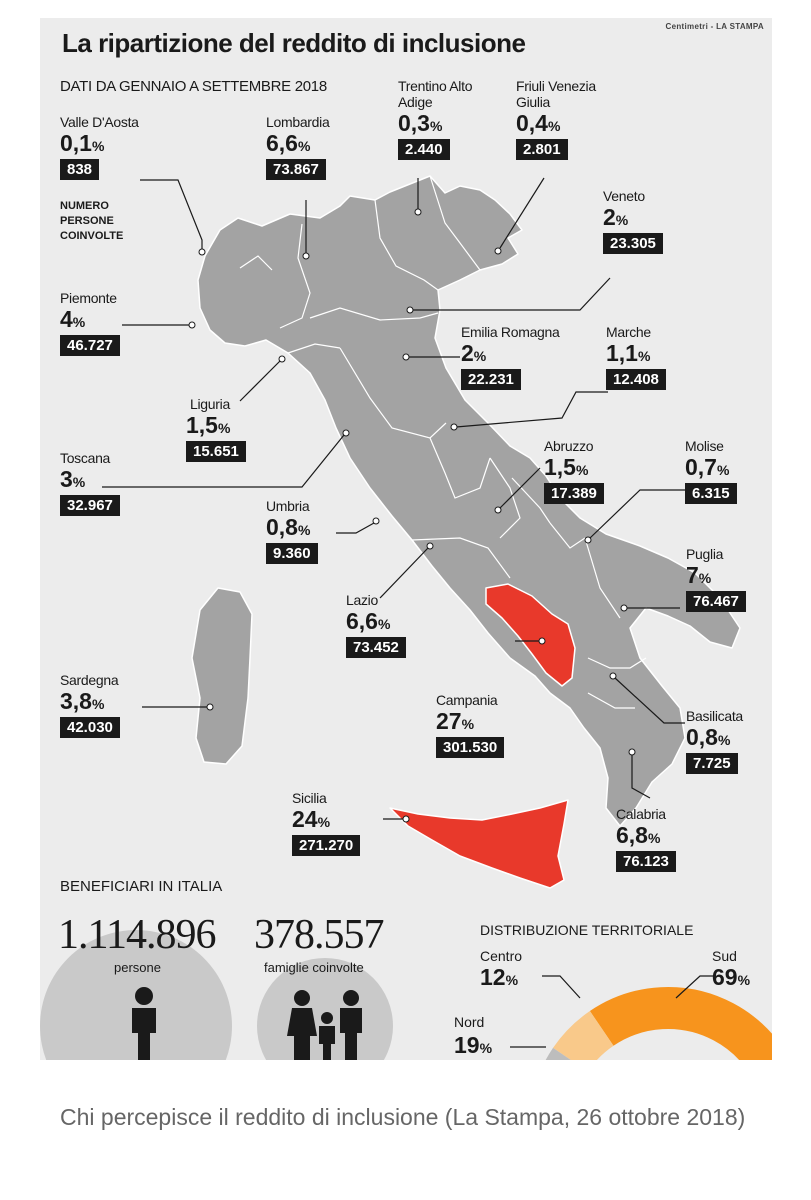 The image size is (811, 1200). What do you see at coordinates (90, 323) in the screenshot?
I see `region-label-piemonte: Piemonte 4% 46.727` at bounding box center [90, 323].